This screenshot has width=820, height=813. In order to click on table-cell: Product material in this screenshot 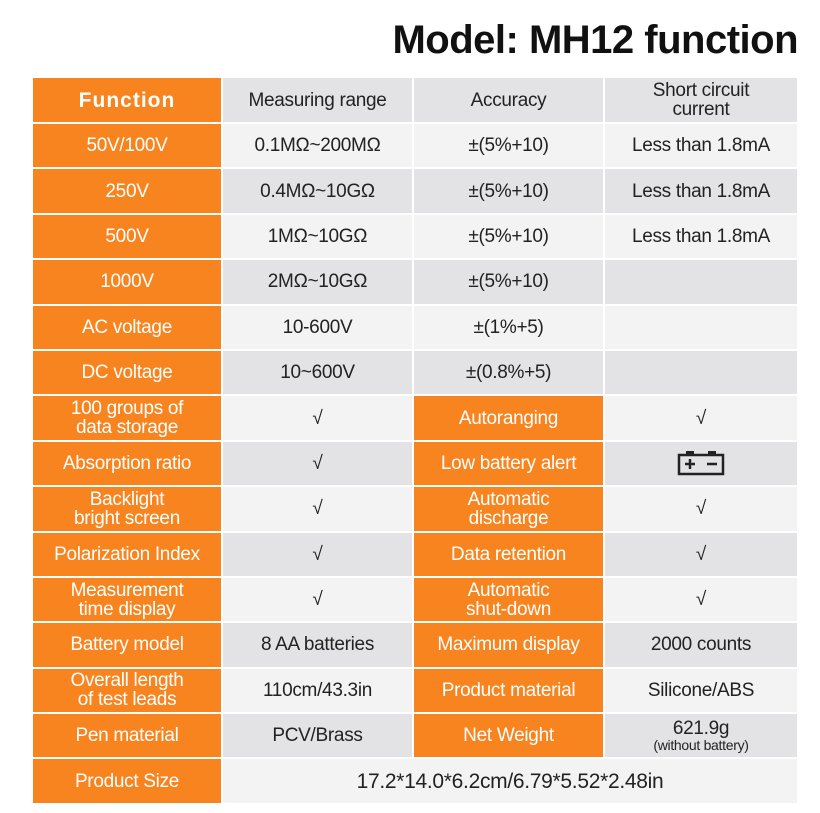, I will do `click(508, 690)`.